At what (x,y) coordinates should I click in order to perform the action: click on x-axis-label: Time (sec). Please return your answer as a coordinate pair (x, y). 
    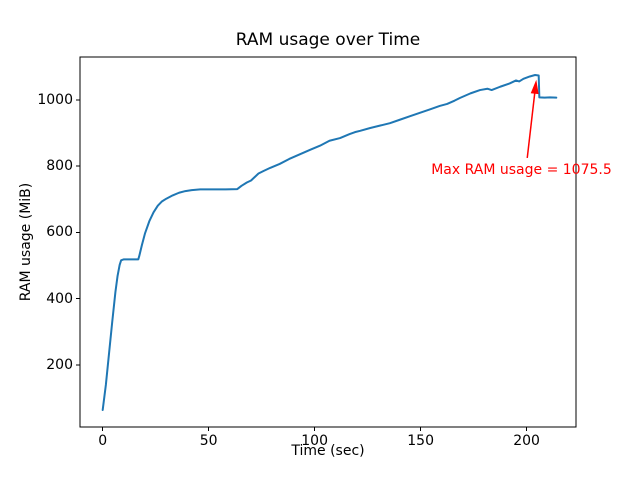
    Looking at the image, I should click on (328, 451).